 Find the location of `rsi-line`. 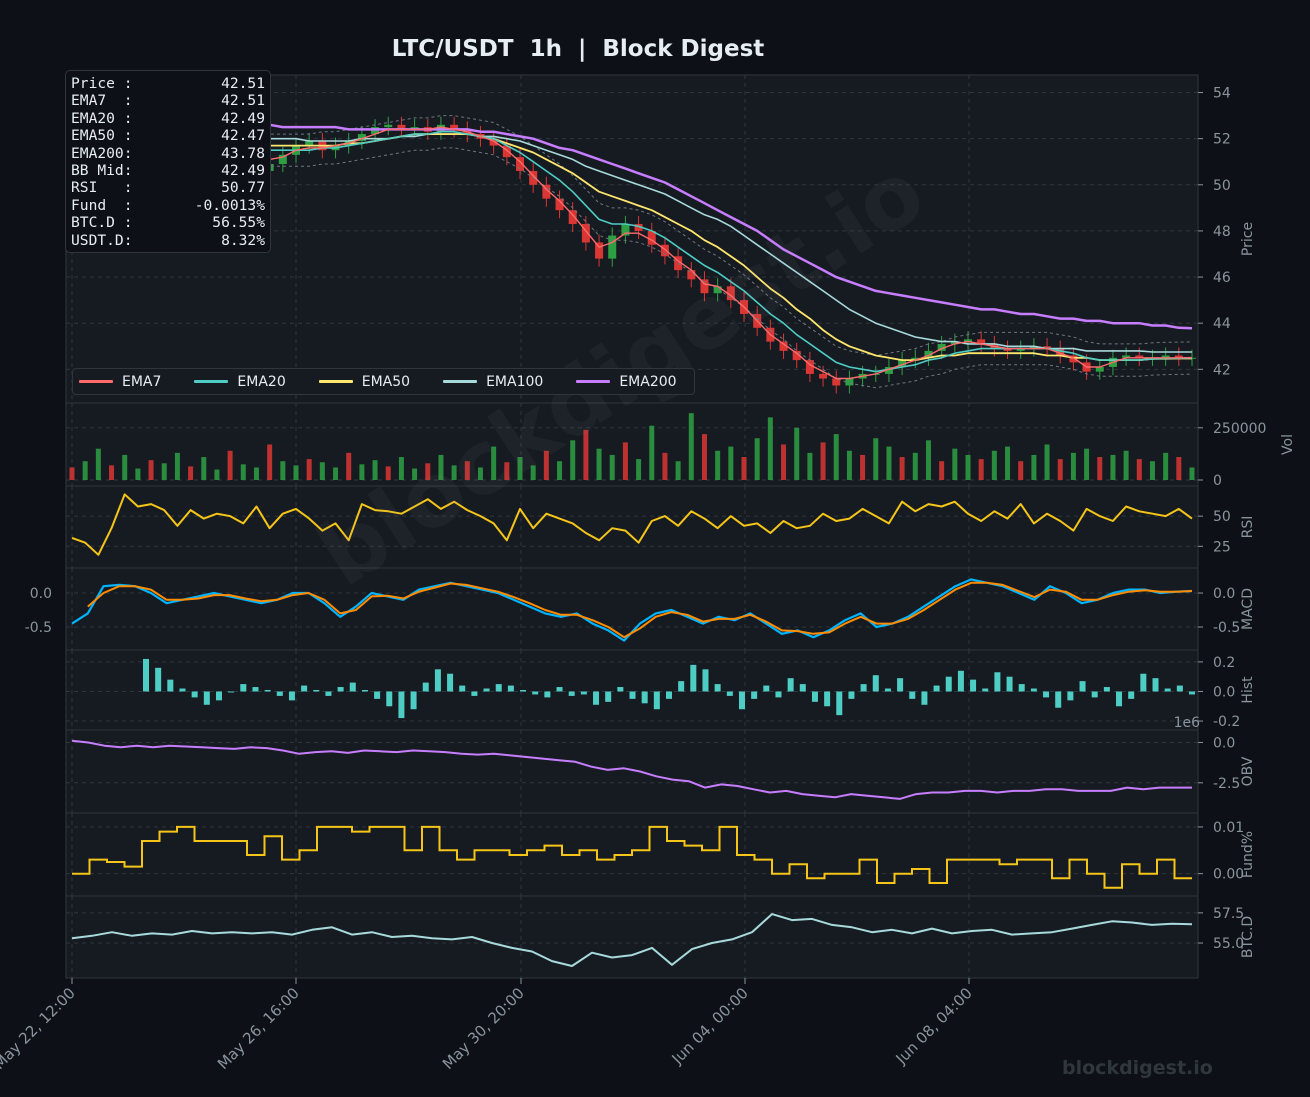

rsi-line is located at coordinates (632, 524).